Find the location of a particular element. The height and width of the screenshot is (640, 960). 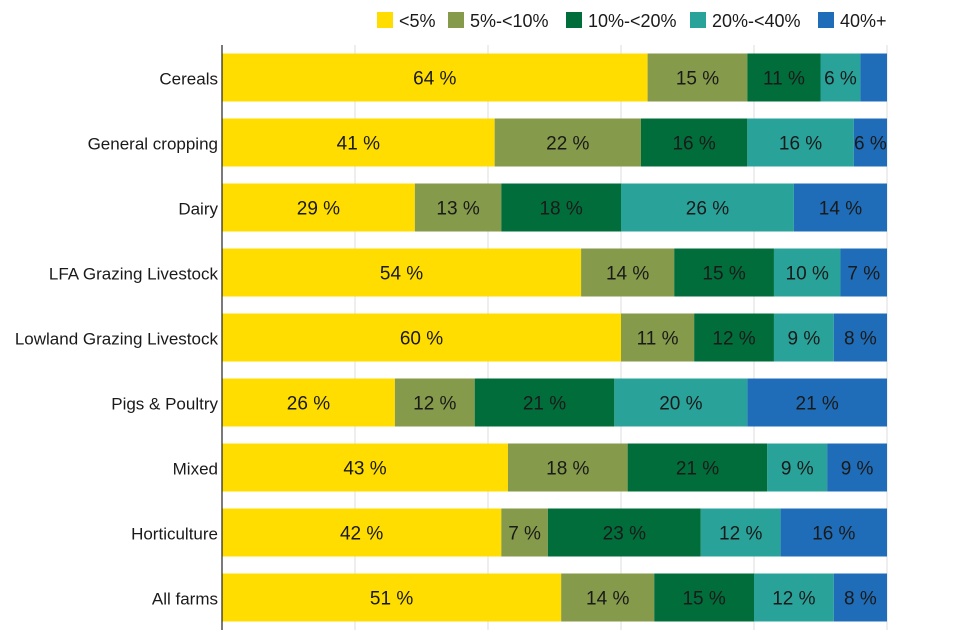

data-label-lfa-grazing-livestock-4: 10 % is located at coordinates (807, 274).